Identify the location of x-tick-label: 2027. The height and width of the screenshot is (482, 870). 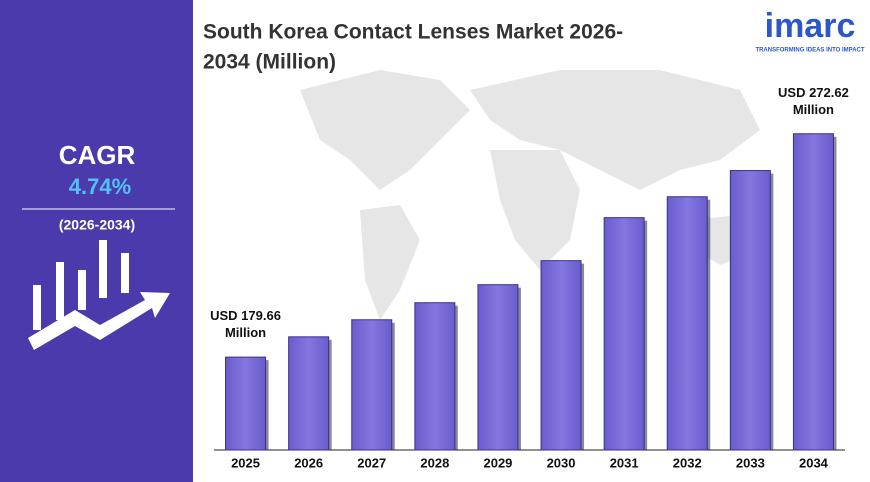
(371, 462).